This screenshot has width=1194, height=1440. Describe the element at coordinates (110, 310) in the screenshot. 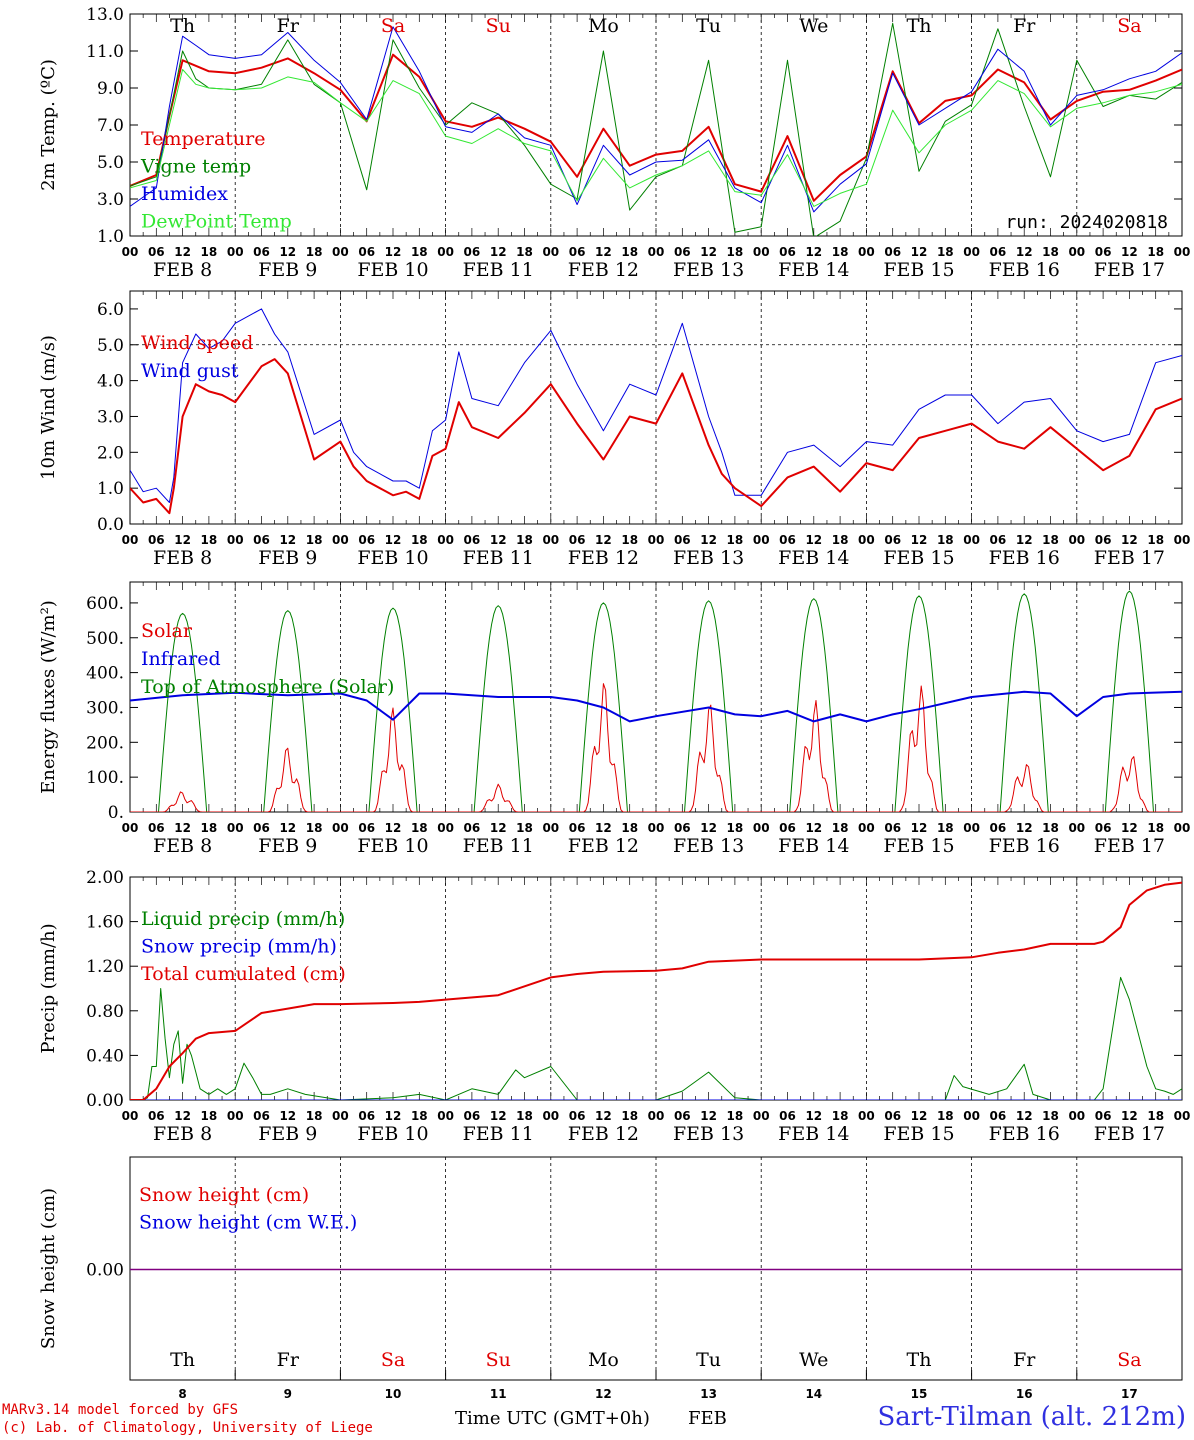

I see `y-tick-label: 6.0` at that location.